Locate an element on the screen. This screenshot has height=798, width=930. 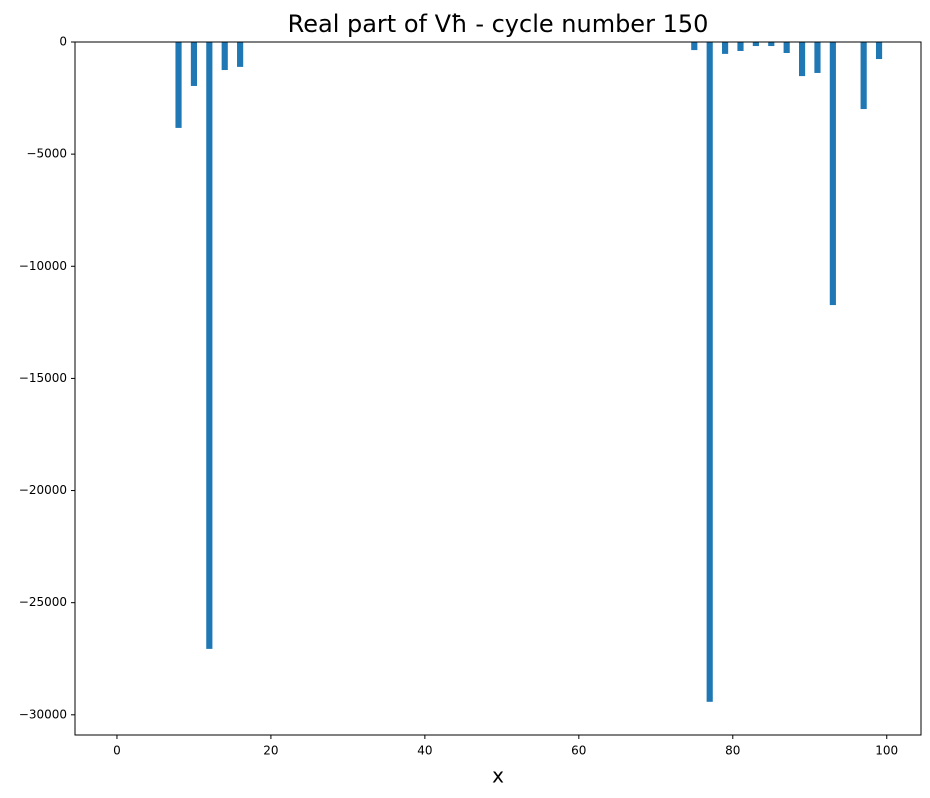
chart-title: Real part of Vħ - cycle number 150 is located at coordinates (498, 24).